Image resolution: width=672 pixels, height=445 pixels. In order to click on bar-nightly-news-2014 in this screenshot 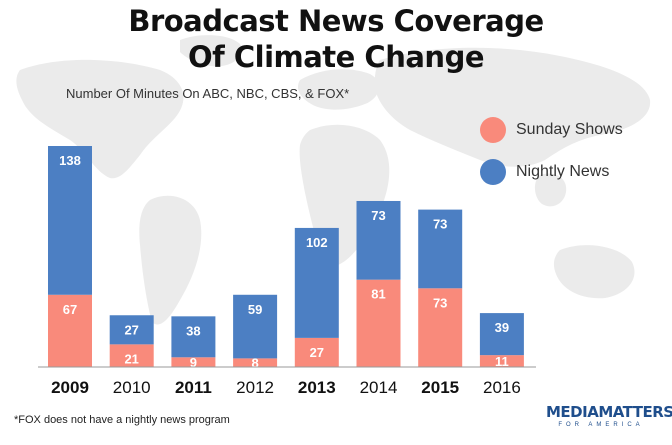, I will do `click(378, 240)`.